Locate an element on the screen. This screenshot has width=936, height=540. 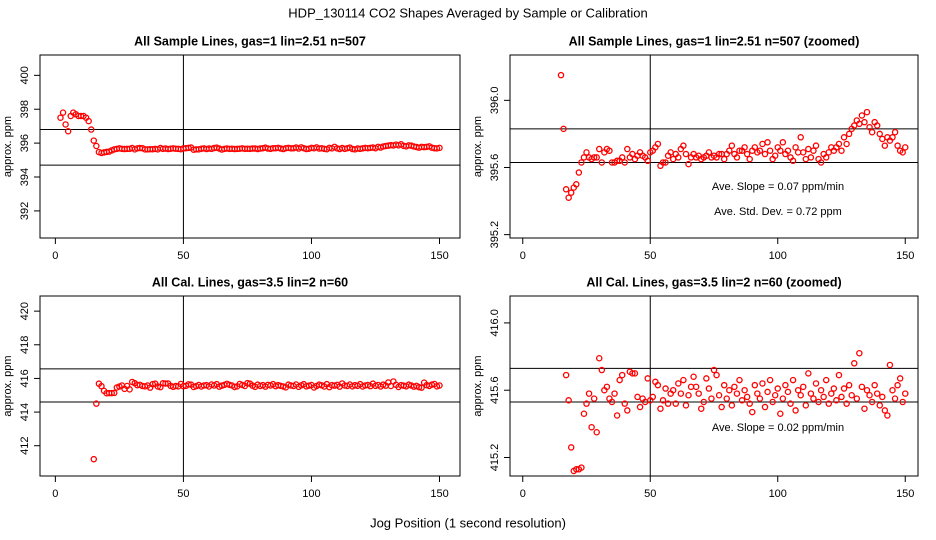
y-tick-label: 420 is located at coordinates (25, 311).